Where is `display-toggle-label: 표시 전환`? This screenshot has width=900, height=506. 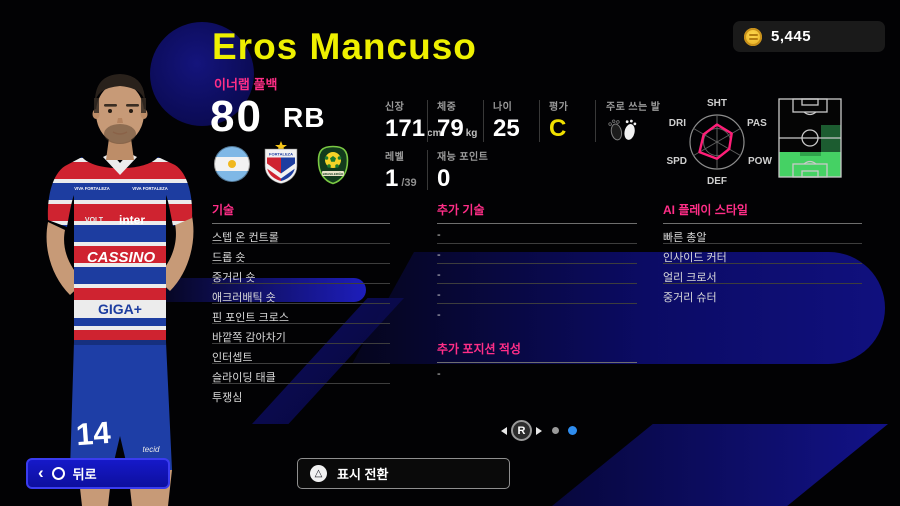 display-toggle-label: 표시 전환 is located at coordinates (363, 474).